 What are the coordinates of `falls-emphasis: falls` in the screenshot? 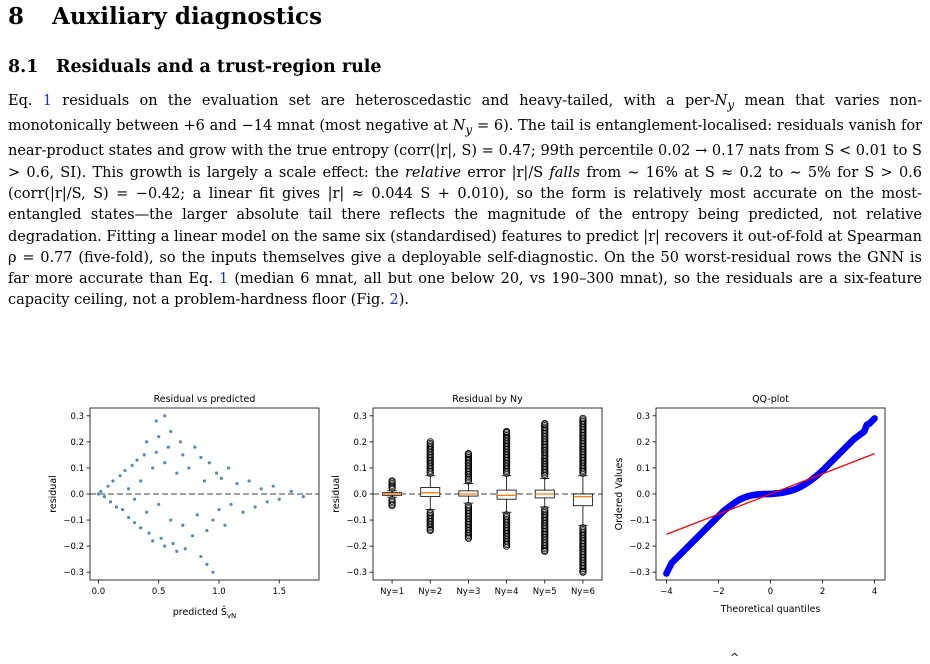 It's located at (565, 172).